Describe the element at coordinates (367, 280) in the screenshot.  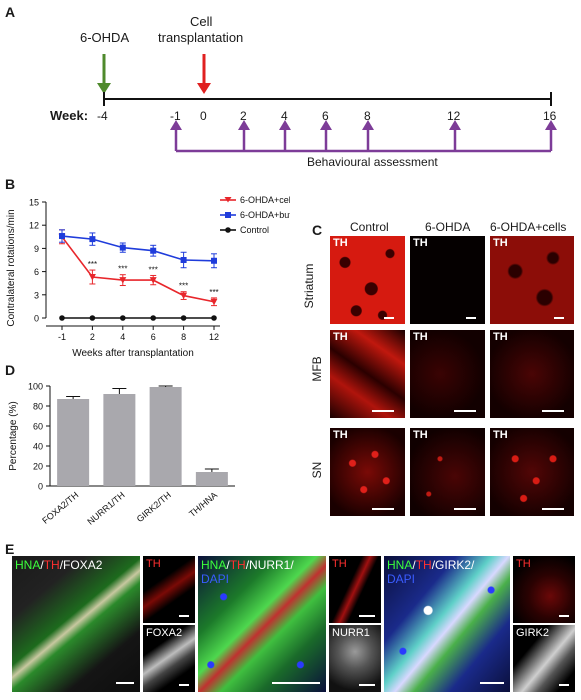
I see `micrograph-striatum-control: TH` at that location.